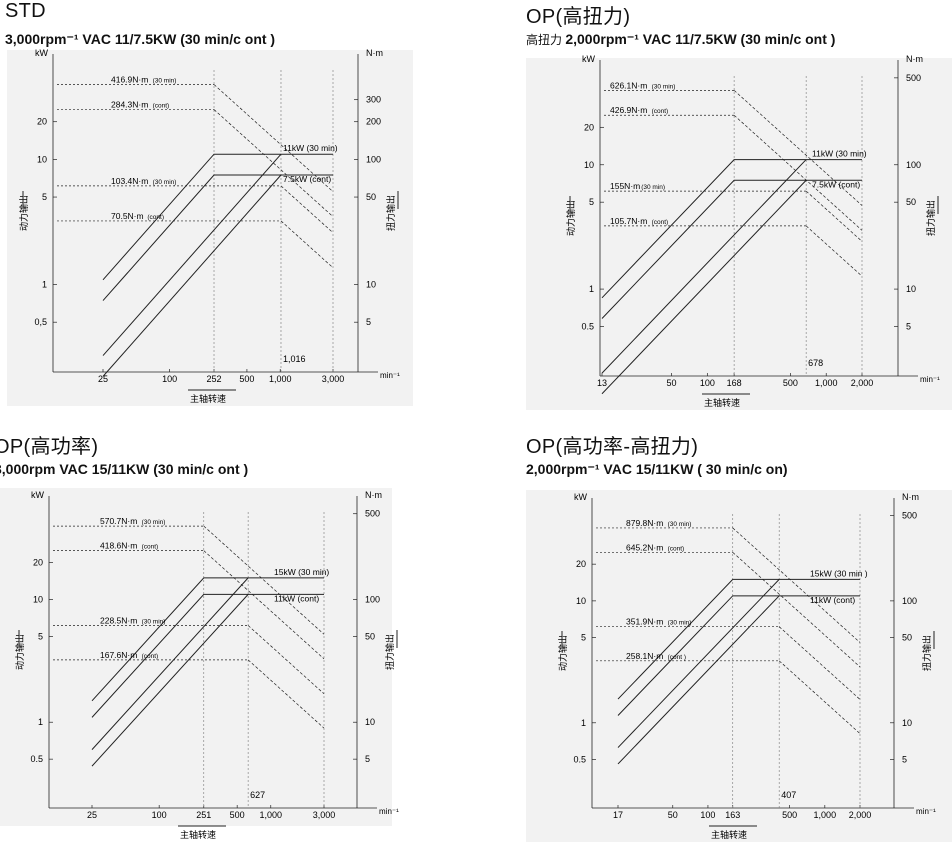  I want to click on subtitle-text: 2,000rpm⁻¹ VAC 15/11KW ( 30 min/c on), so click(657, 469).